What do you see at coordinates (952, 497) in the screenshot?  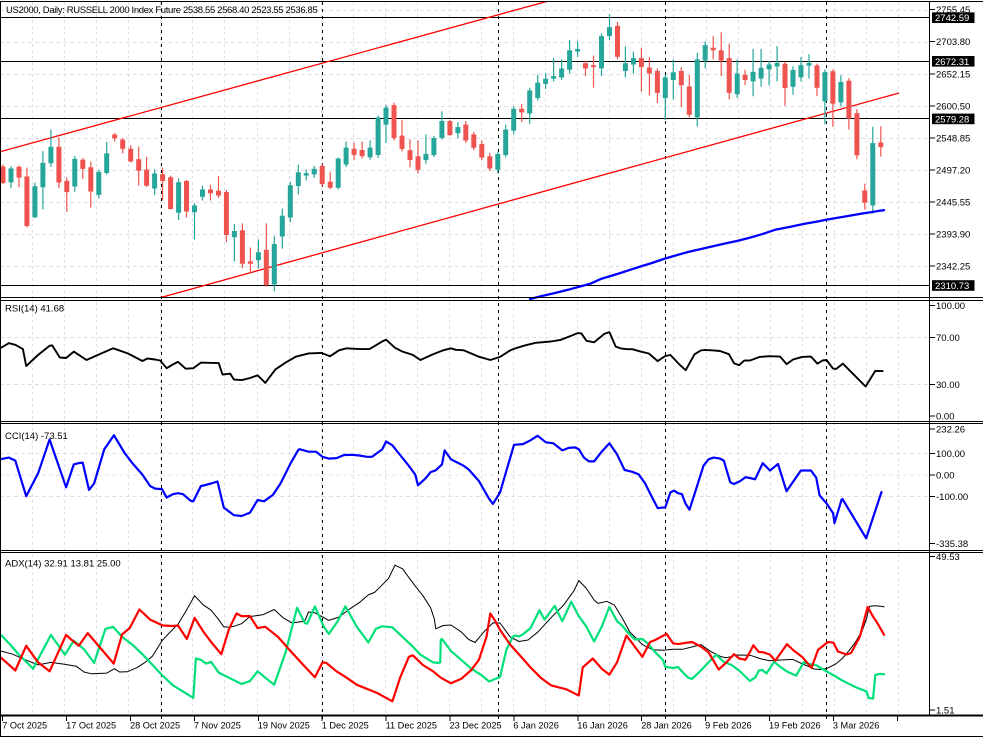 I see `svg-text: -100.00` at bounding box center [952, 497].